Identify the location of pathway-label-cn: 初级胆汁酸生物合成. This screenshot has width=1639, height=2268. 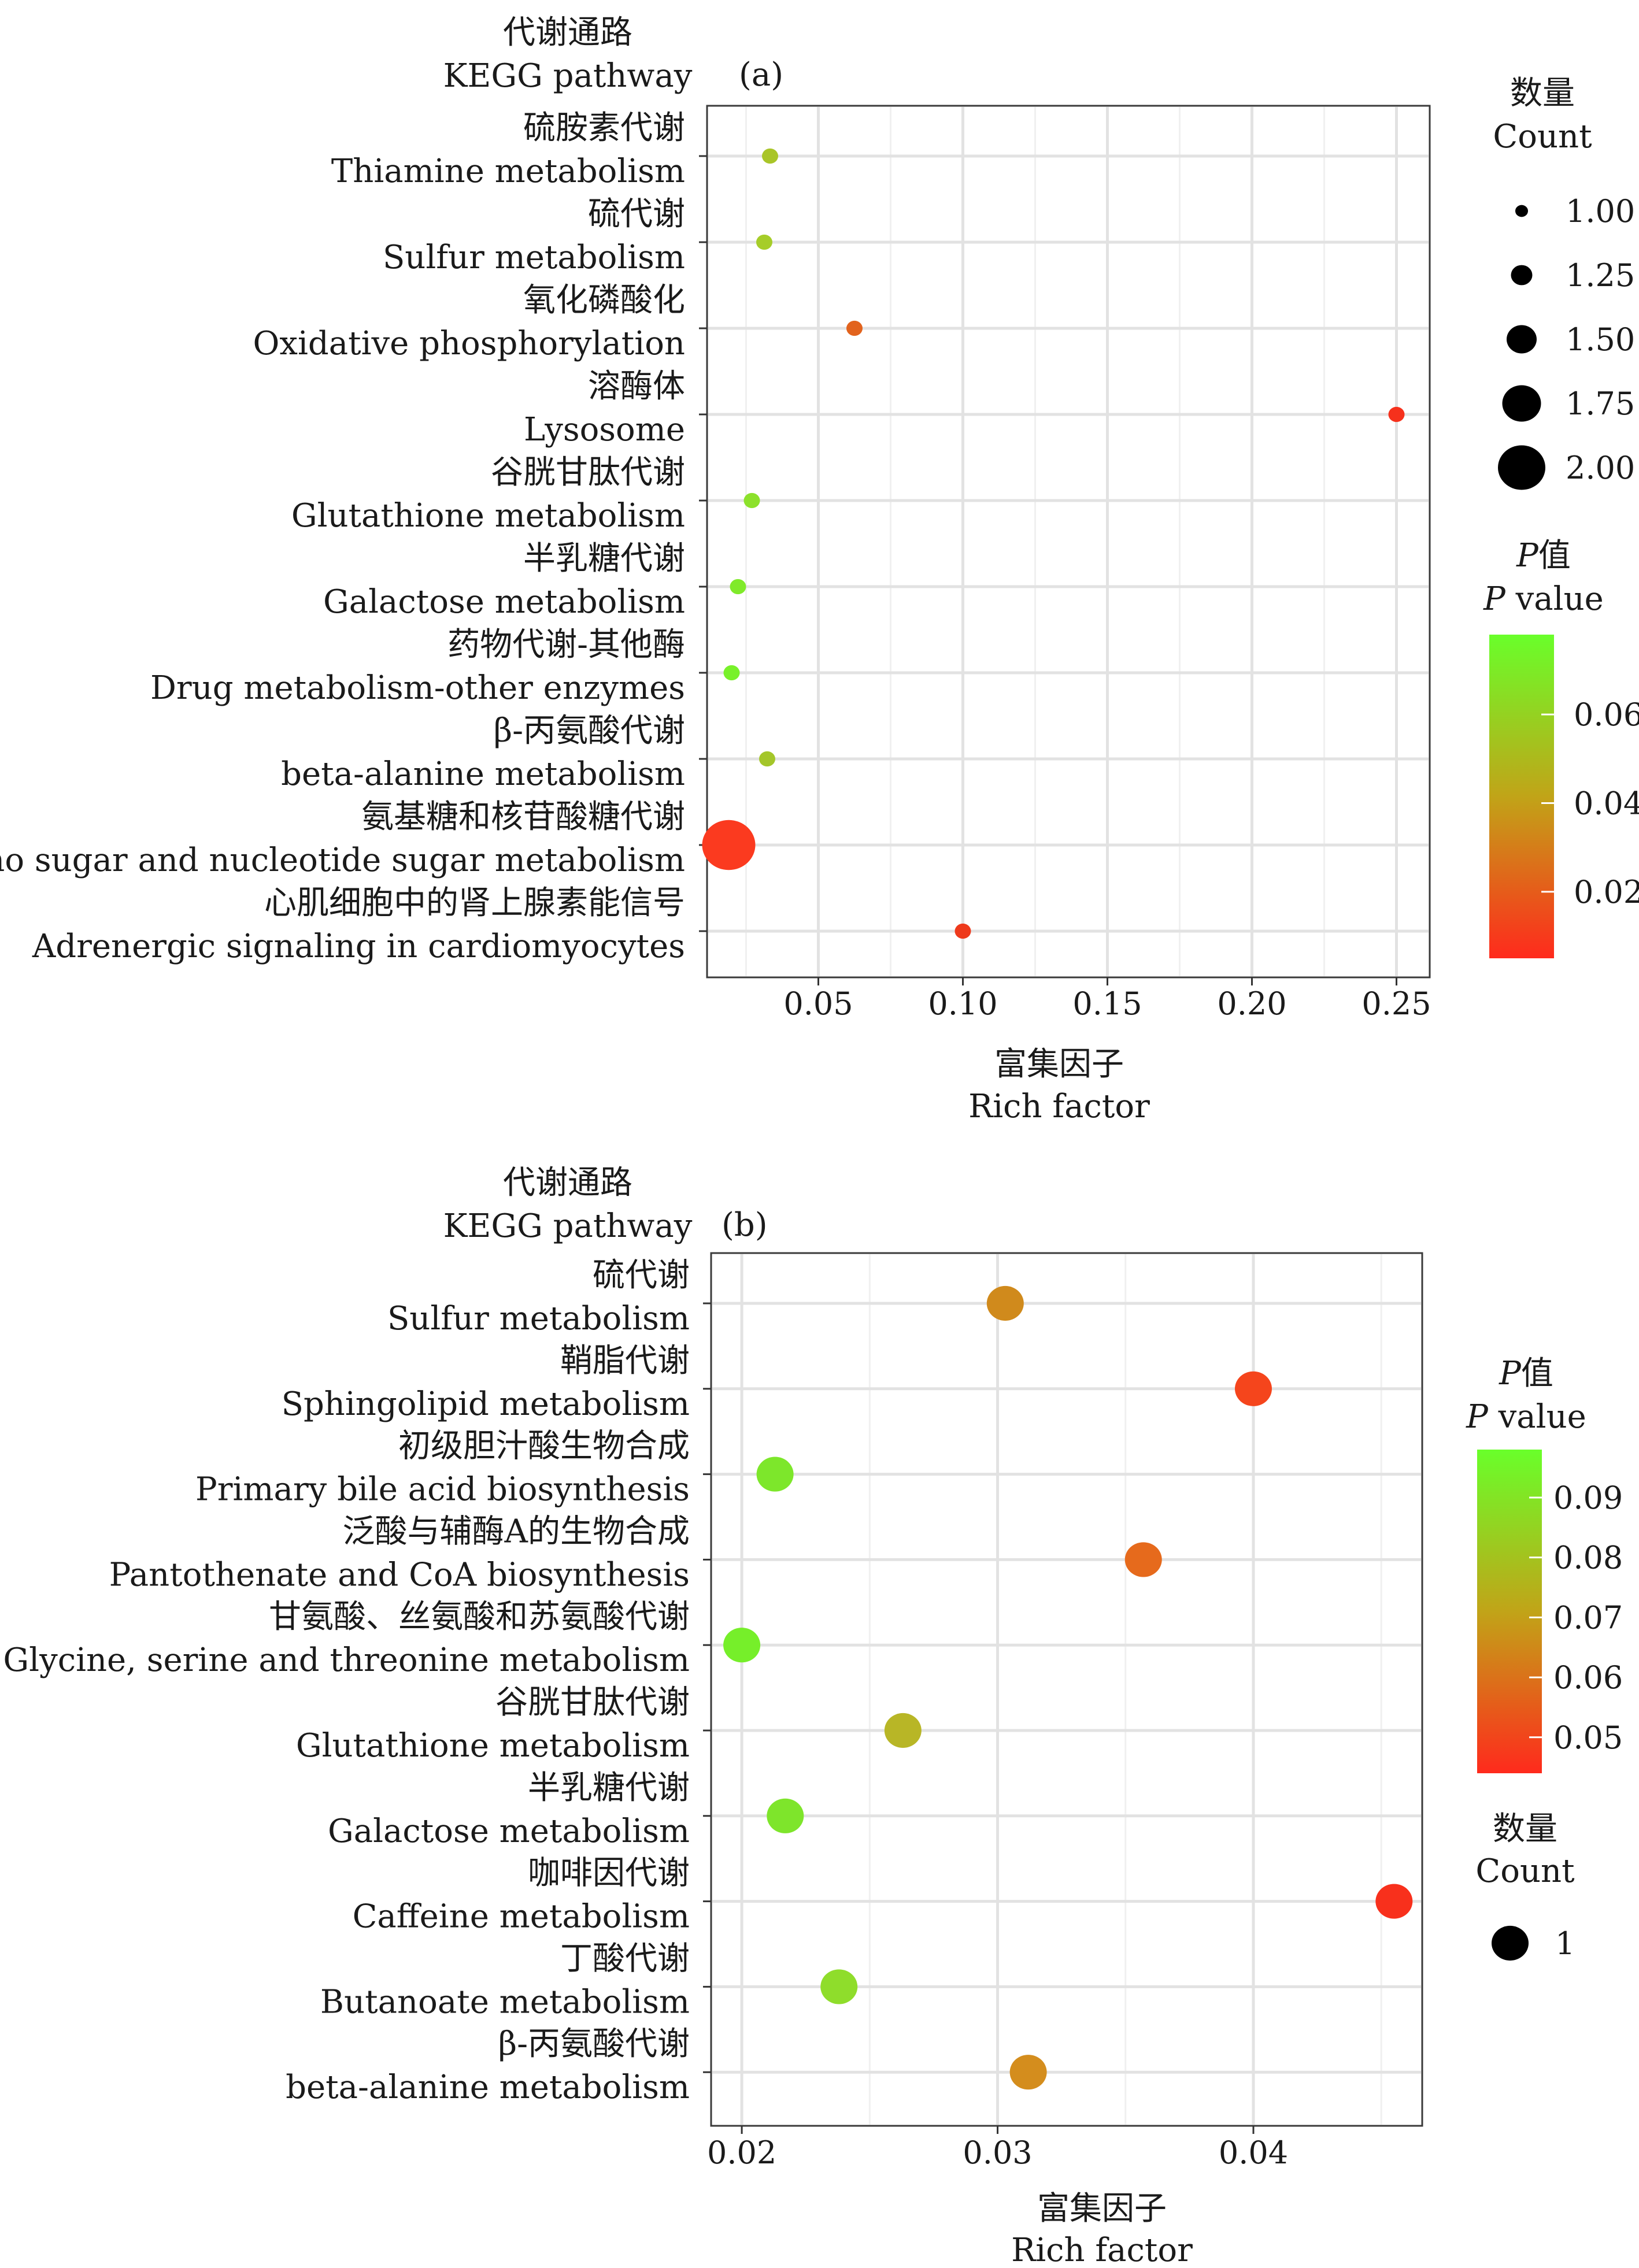
(544, 1446).